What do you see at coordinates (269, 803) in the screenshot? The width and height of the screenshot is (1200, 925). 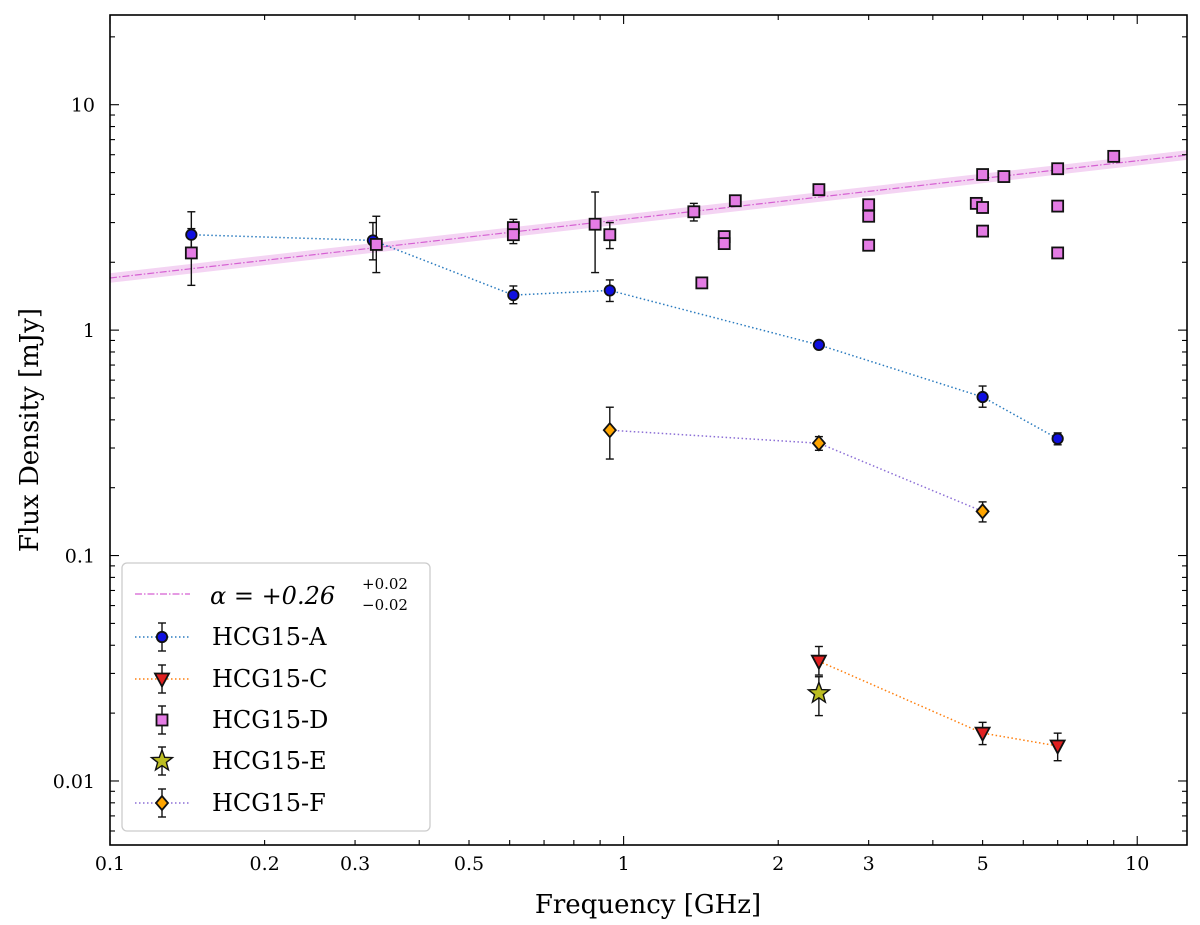 I see `legend-label-hcg15-f: HCG15-F` at bounding box center [269, 803].